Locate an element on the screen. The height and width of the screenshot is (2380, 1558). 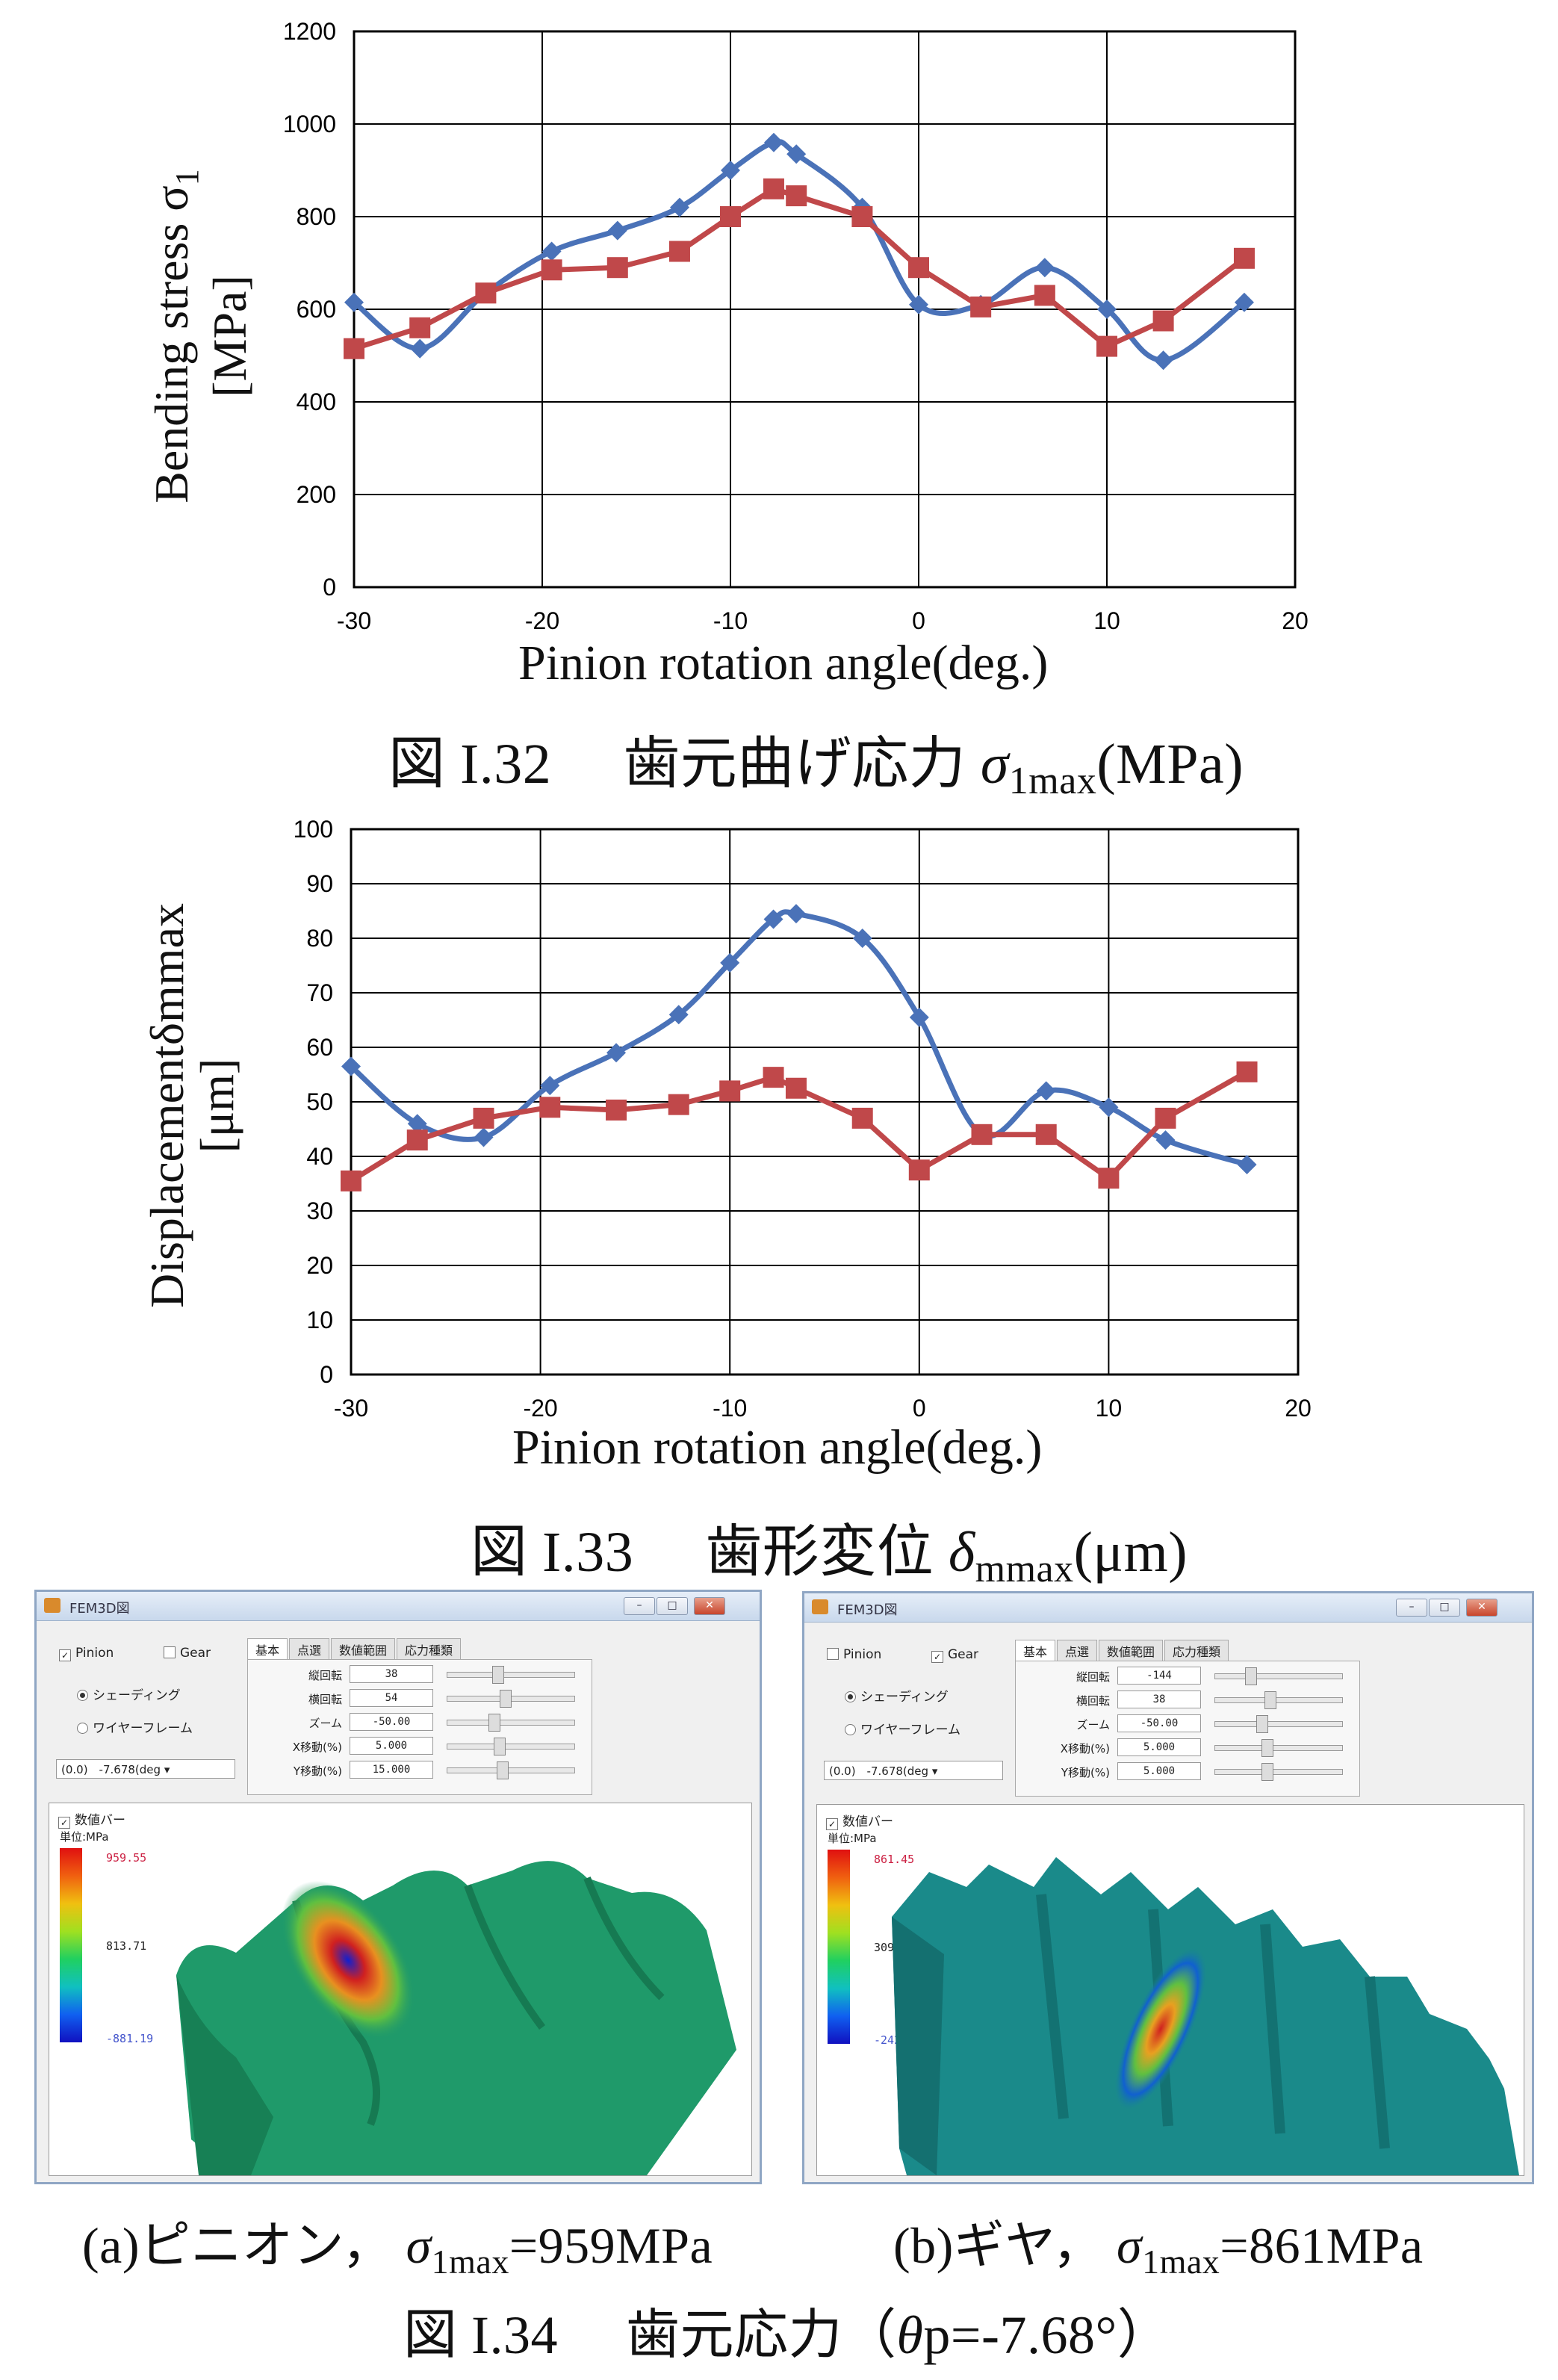
title-bar: FEM3D図 – □ ✕ is located at coordinates (1168, 1608).